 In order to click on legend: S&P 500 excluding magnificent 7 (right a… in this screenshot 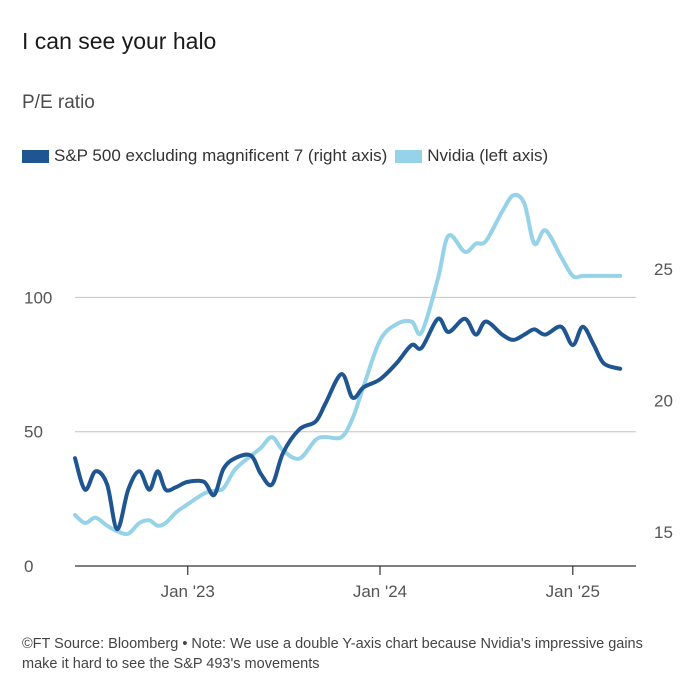, I will do `click(289, 156)`.